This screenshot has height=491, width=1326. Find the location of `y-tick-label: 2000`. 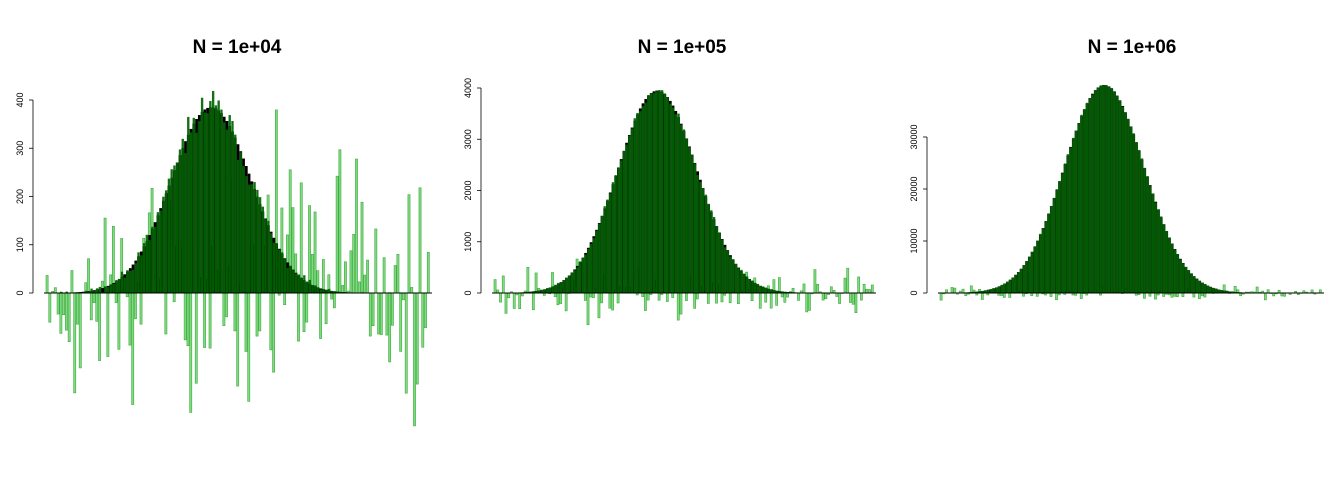

y-tick-label: 2000 is located at coordinates (468, 190).